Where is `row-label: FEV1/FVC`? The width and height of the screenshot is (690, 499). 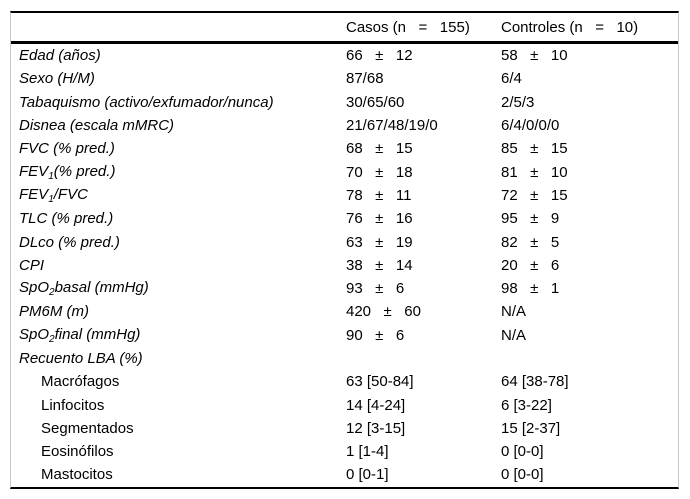
row-label: FEV1/FVC is located at coordinates (178, 195).